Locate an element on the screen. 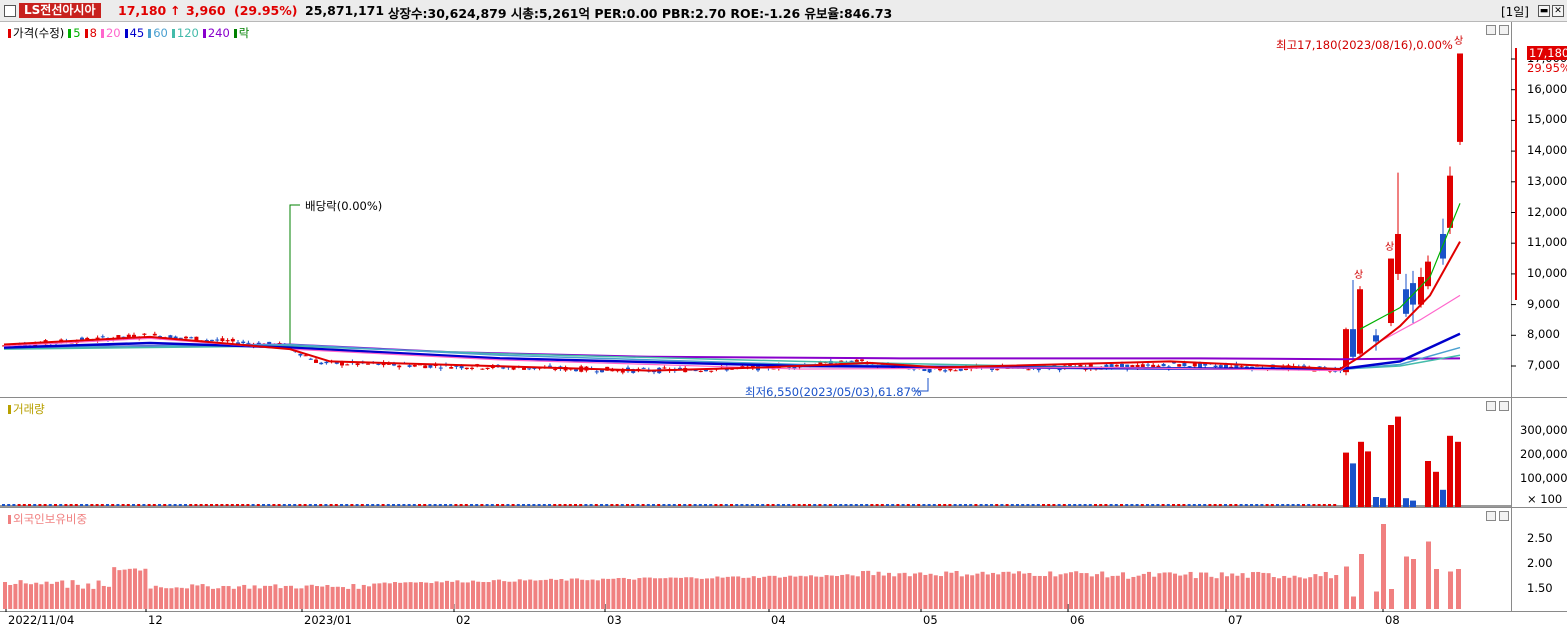 The height and width of the screenshot is (630, 1567). minimize-icon: ▬ is located at coordinates (1544, 11).